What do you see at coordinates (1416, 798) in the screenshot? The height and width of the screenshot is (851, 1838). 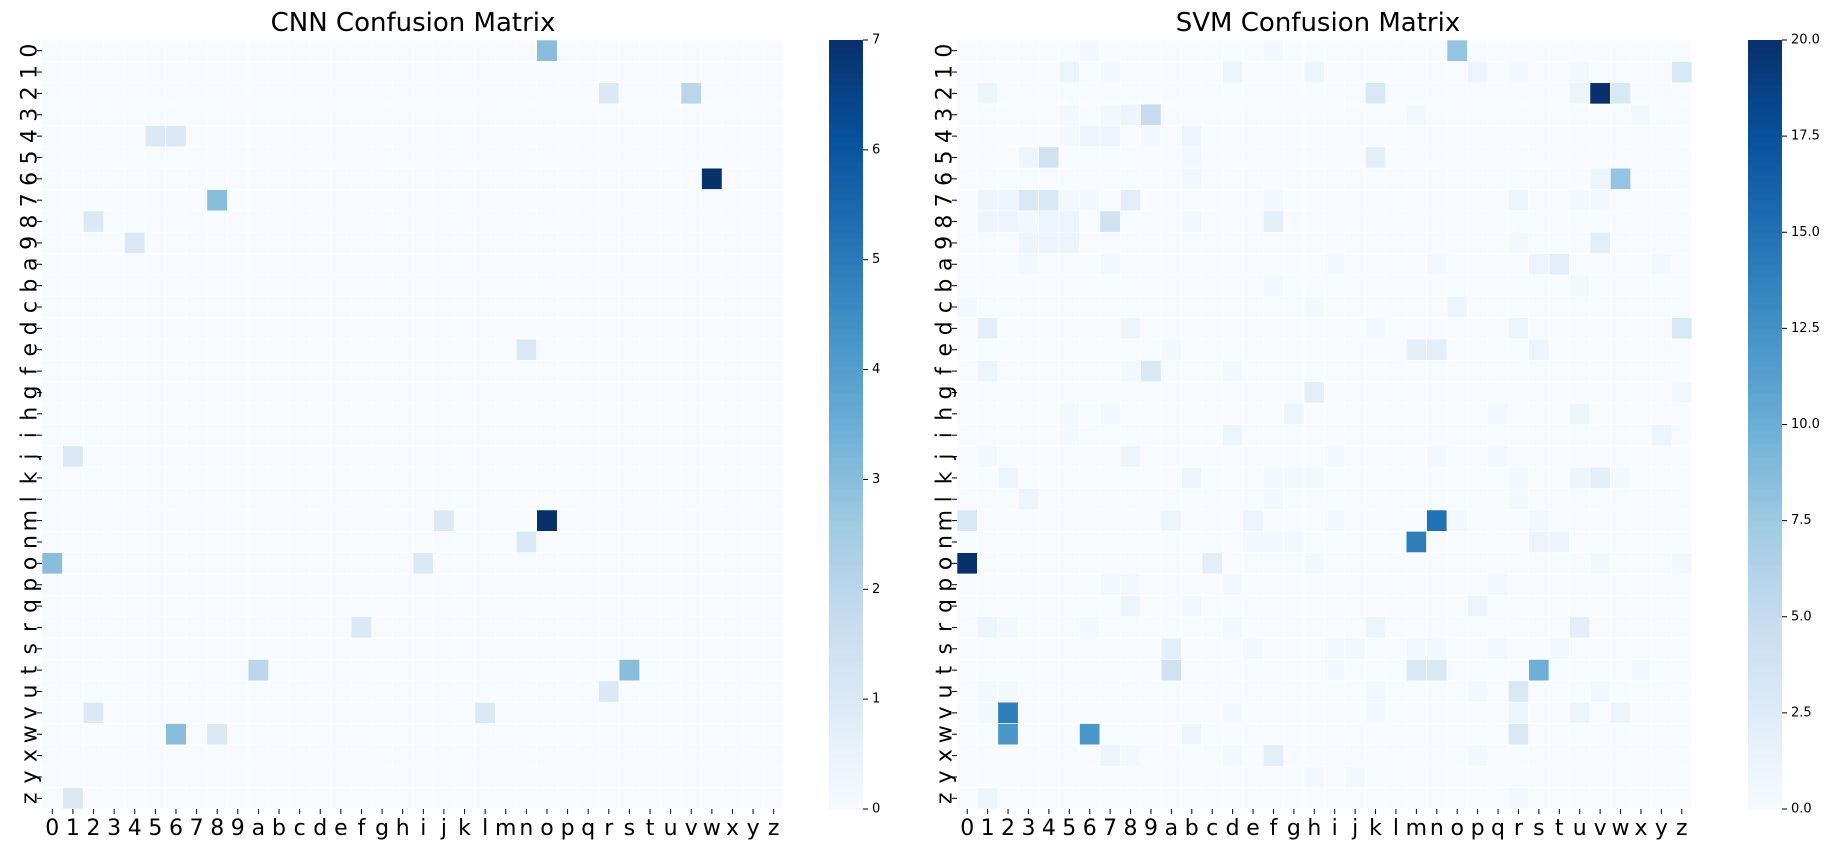 I see `svm-cell-z-m` at bounding box center [1416, 798].